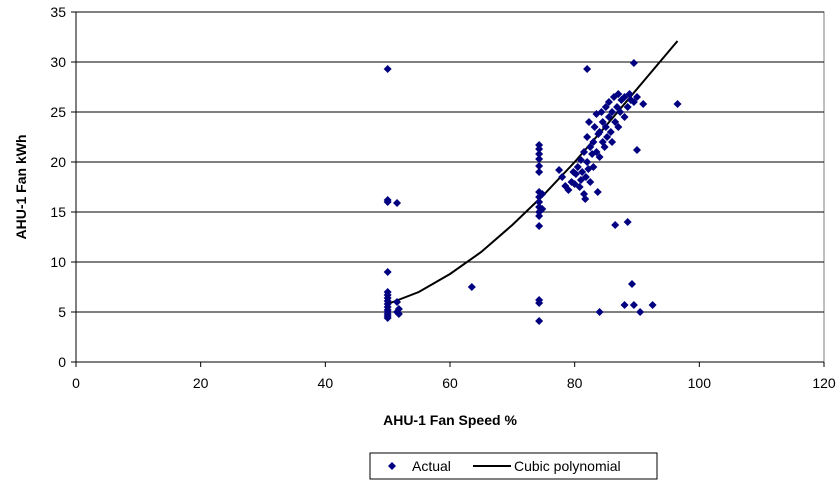  What do you see at coordinates (567, 466) in the screenshot?
I see `legend-label-fit: Cubic polynomial` at bounding box center [567, 466].